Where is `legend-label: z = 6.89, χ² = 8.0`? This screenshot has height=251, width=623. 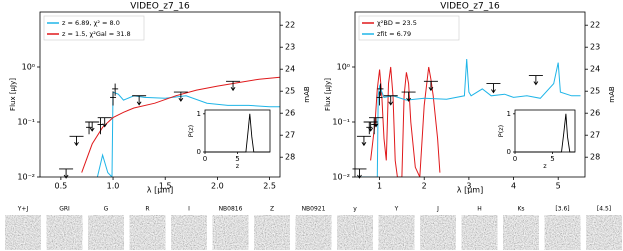
legend-label: z = 6.89, χ² = 8.0 is located at coordinates (91, 23).